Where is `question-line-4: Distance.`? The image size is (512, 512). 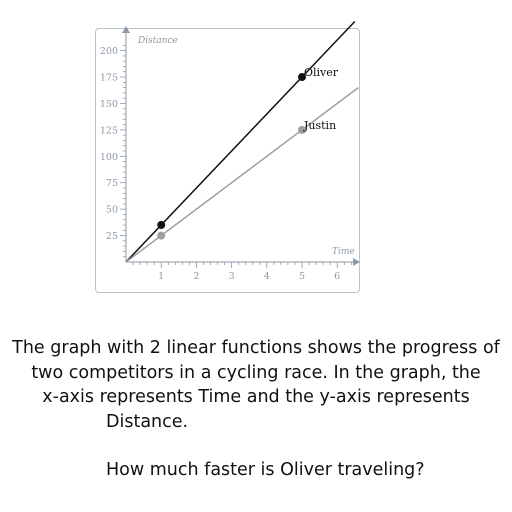
question-line-4: Distance. is located at coordinates (147, 421).